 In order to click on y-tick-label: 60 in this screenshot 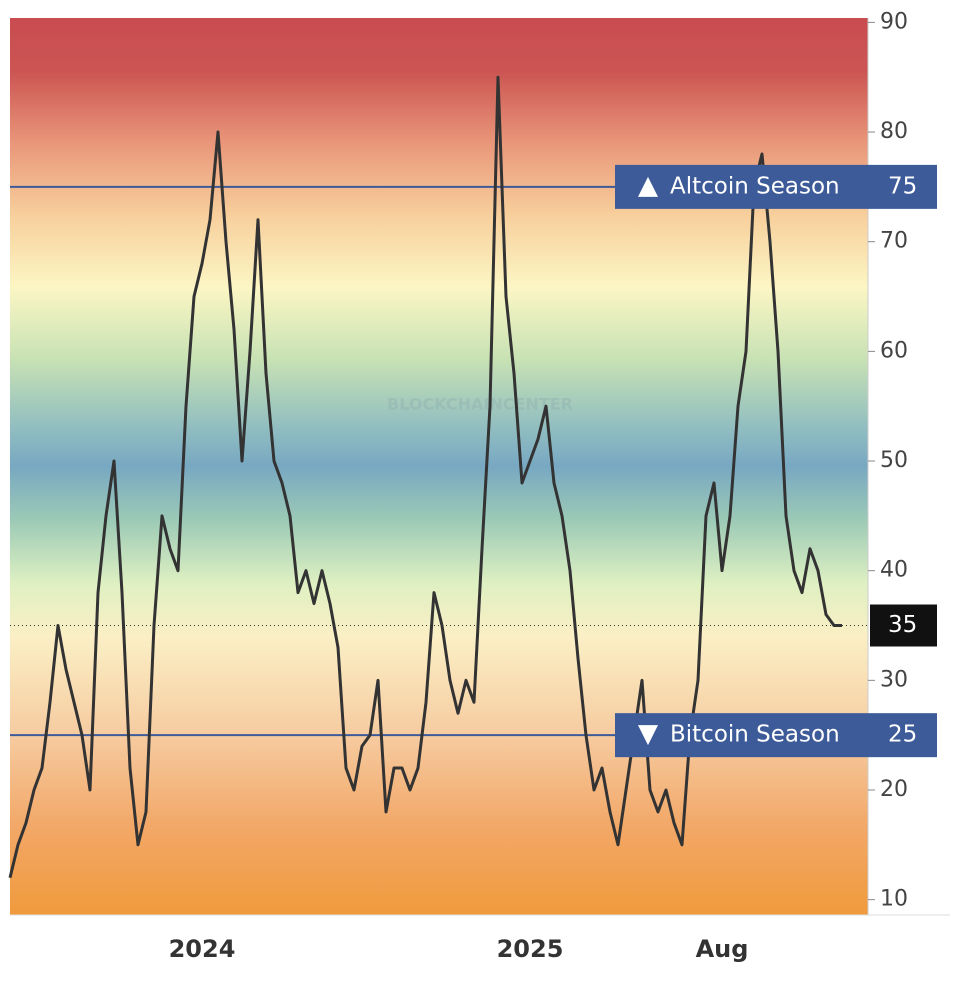, I will do `click(894, 350)`.